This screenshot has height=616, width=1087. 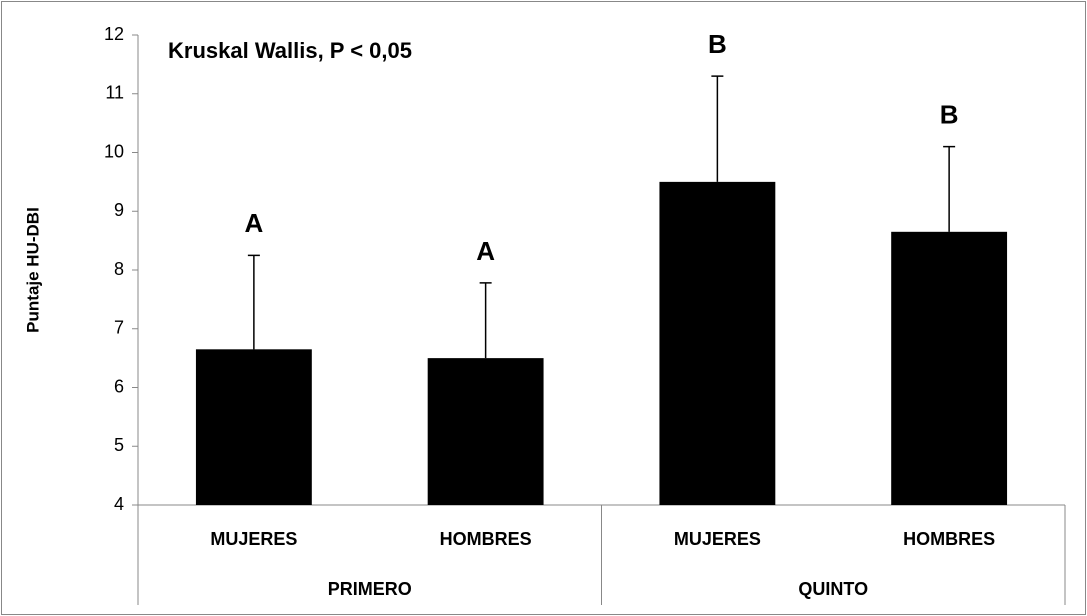 I want to click on y-tick-label: 9, so click(x=119, y=210).